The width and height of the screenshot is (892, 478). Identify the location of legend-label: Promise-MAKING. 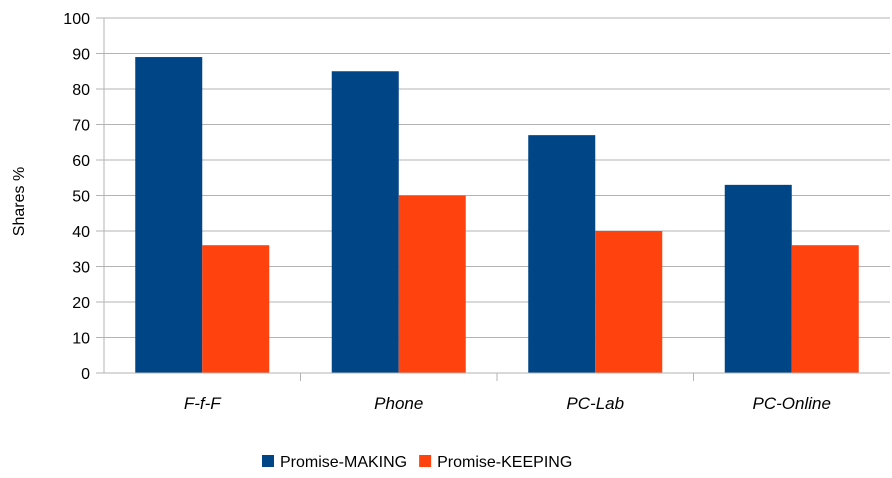
(343, 462).